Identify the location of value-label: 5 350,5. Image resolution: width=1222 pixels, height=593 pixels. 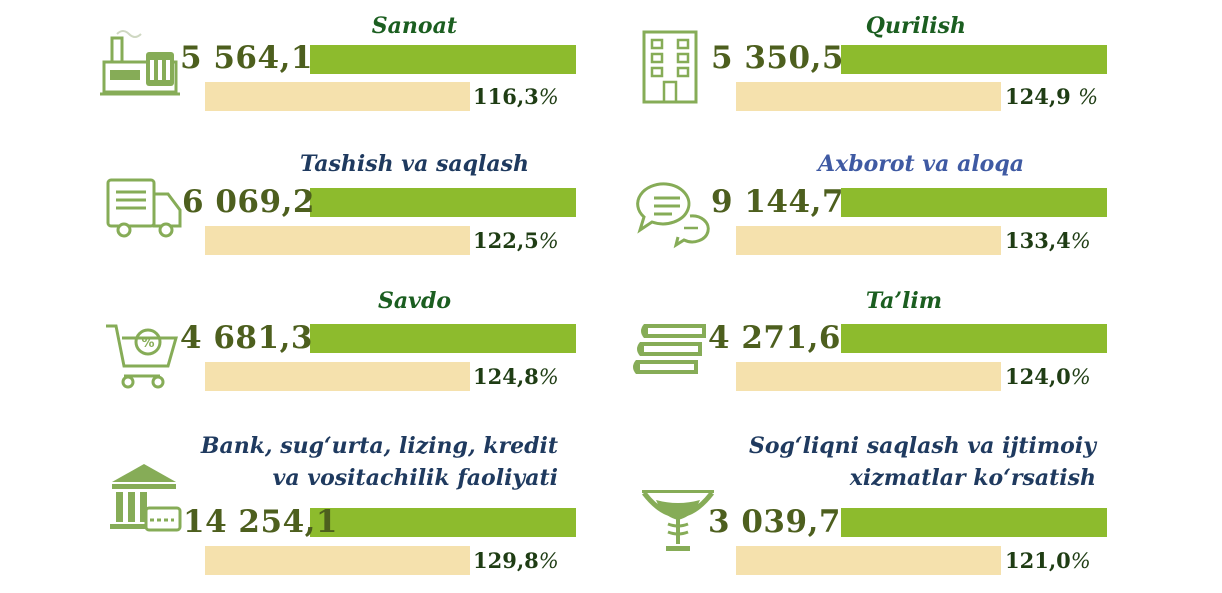
(777, 58).